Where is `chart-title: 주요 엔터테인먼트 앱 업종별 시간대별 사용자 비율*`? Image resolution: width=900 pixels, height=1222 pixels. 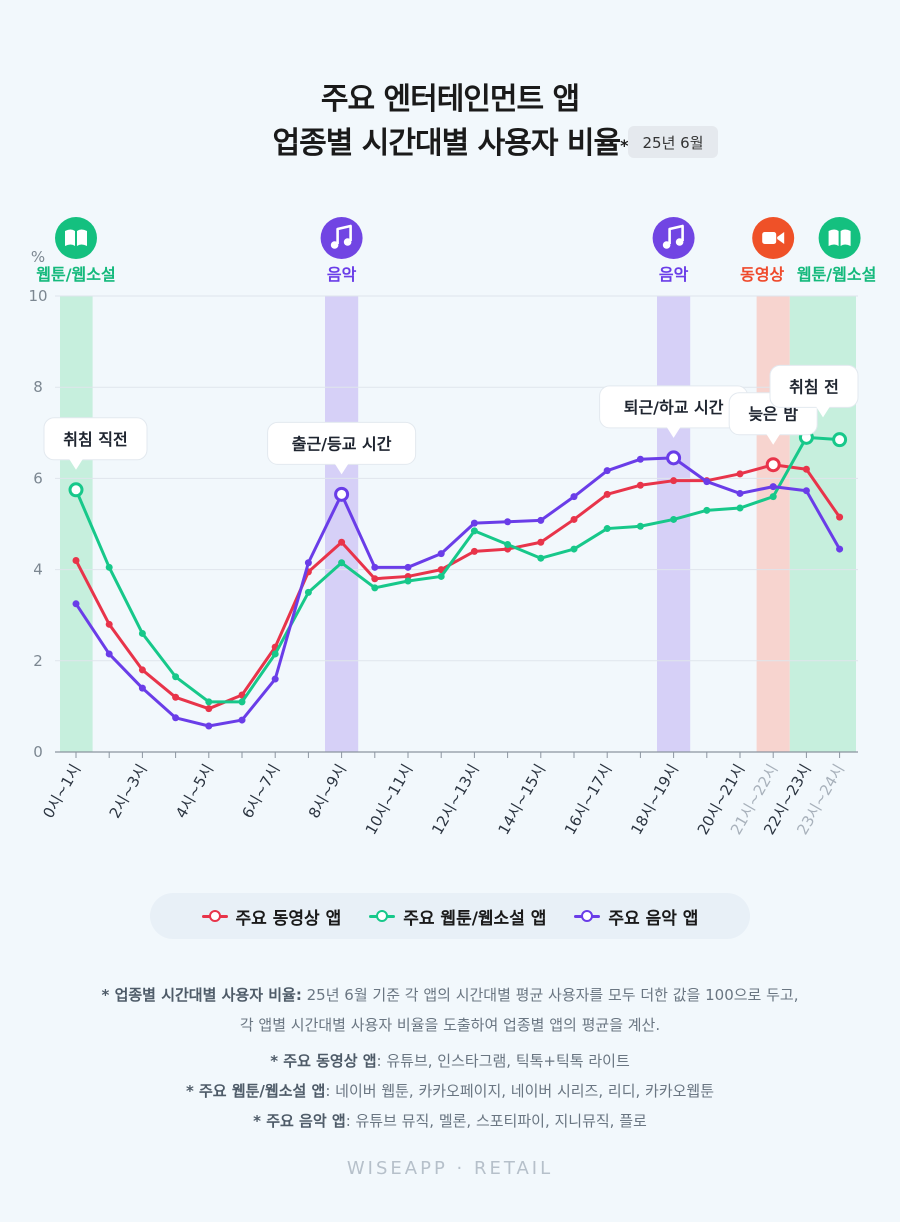
chart-title: 주요 엔터테인먼트 앱 업종별 시간대별 사용자 비율* is located at coordinates (450, 122).